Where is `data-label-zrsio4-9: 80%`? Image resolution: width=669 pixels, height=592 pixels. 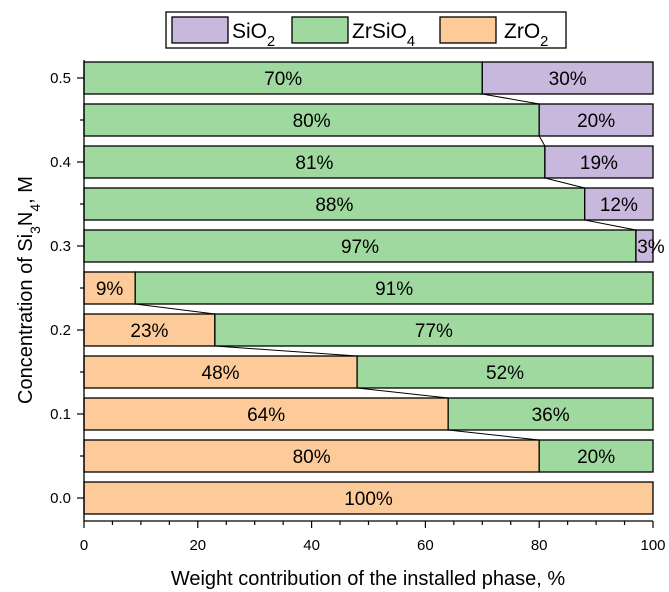 data-label-zrsio4-9: 80% is located at coordinates (312, 121).